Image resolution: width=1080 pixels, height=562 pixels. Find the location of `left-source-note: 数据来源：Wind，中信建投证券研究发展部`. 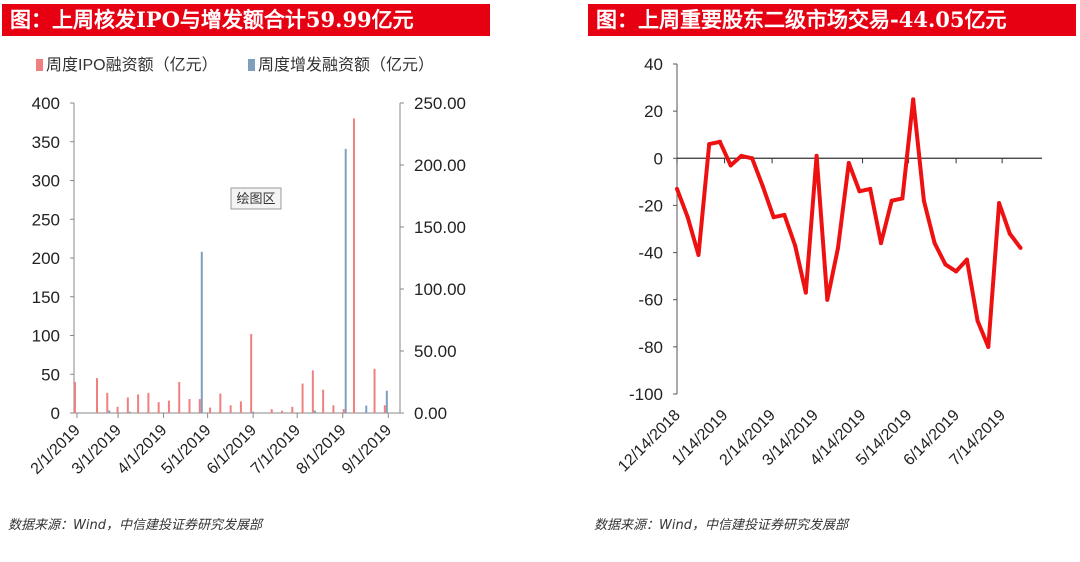

left-source-note: 数据来源：Wind，中信建投证券研究发展部 is located at coordinates (135, 525).